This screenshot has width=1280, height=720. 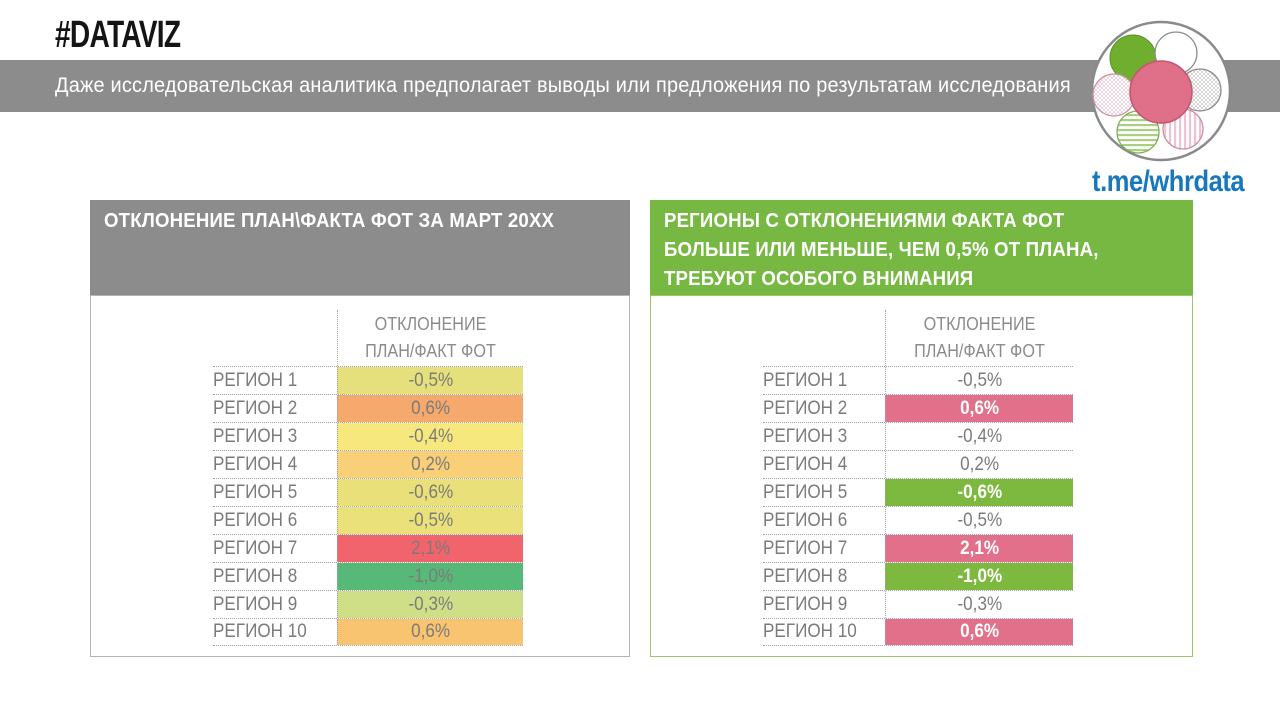 I want to click on table-row: РЕГИОН 2 0,6%, so click(x=918, y=408).